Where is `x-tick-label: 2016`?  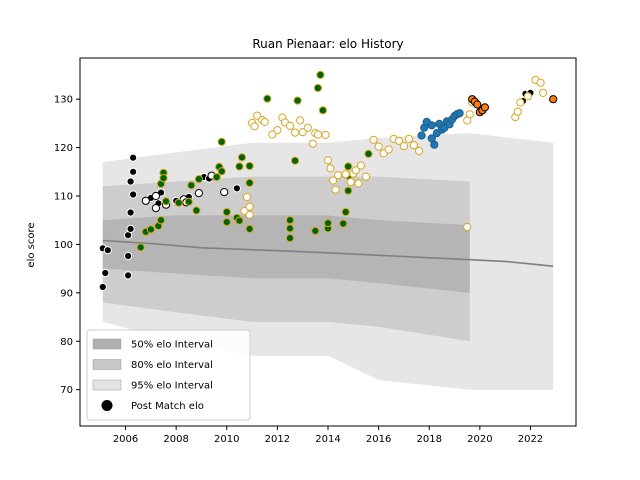 x-tick-label: 2016 is located at coordinates (378, 439).